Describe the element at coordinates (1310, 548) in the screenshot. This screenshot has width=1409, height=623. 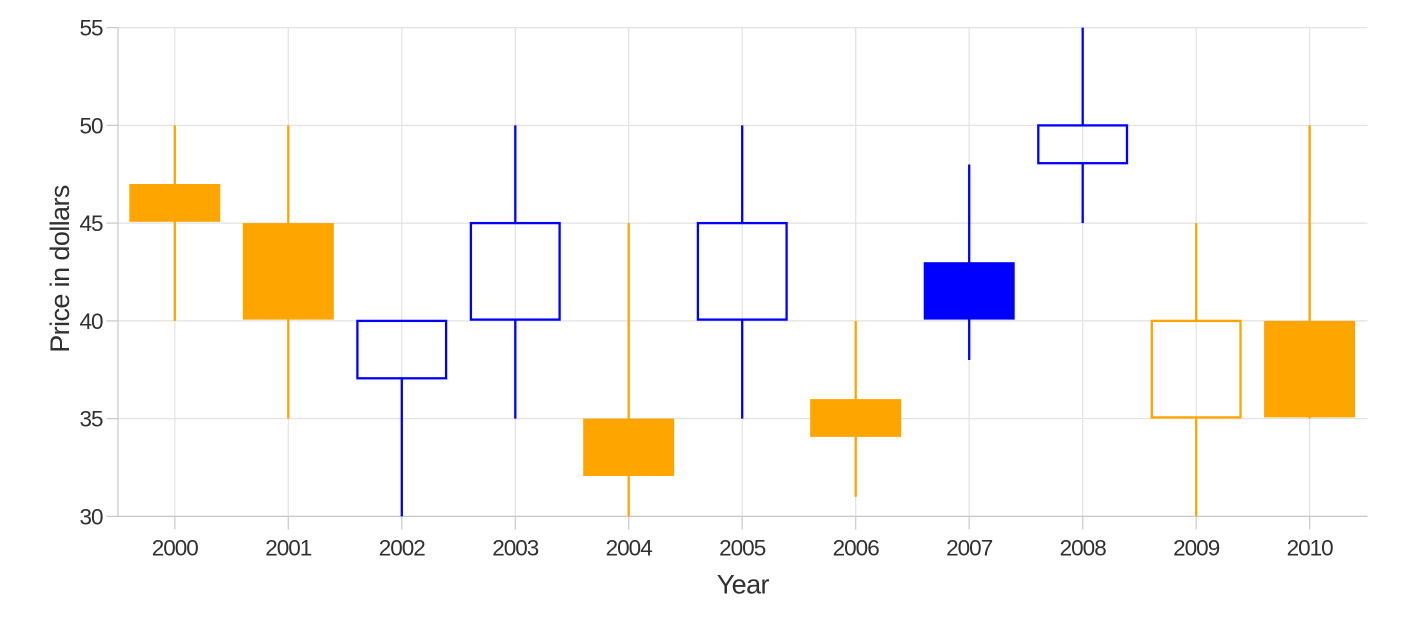
I see `svg-text: 2010` at that location.